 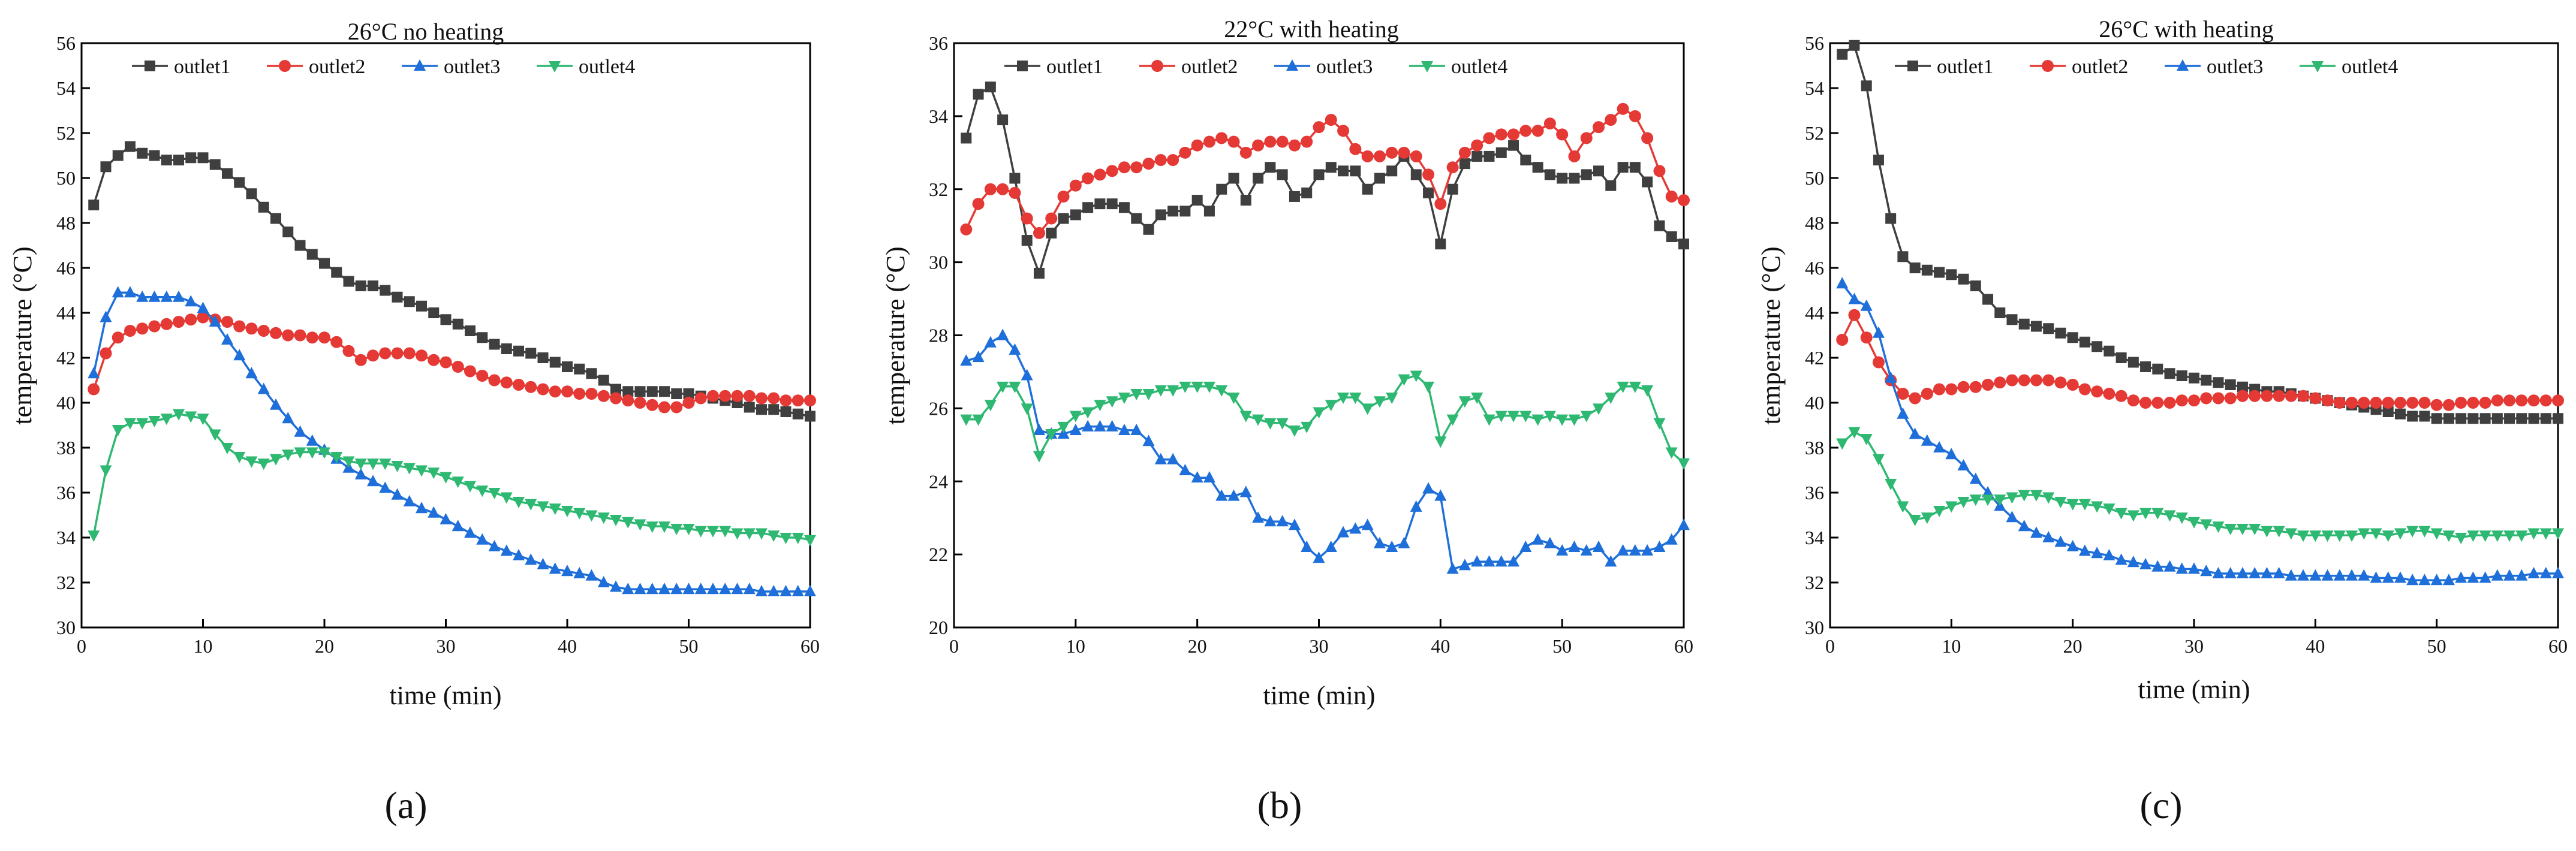 I want to click on y-tick-label: 52, so click(x=1814, y=133).